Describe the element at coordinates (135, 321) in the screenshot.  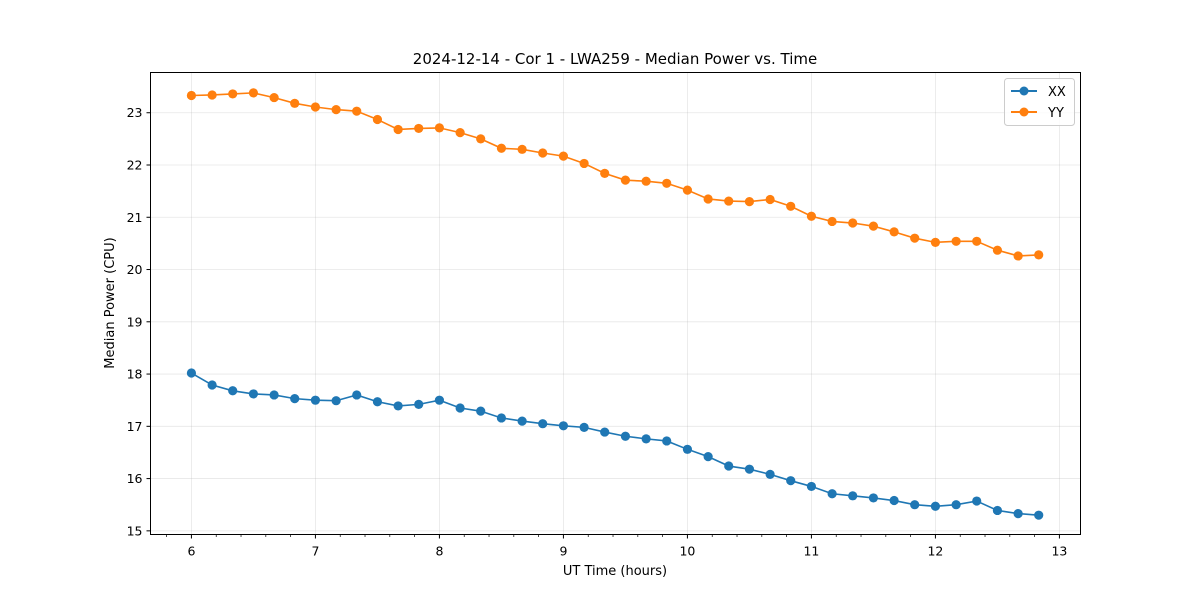
I see `y-tick-label: 19` at that location.